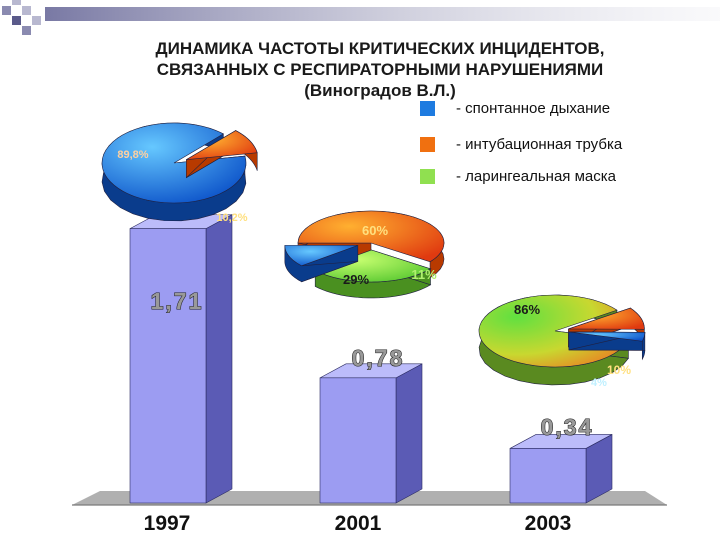 The height and width of the screenshot is (540, 720). What do you see at coordinates (380, 69) in the screenshot?
I see `chart-title-line-2: СВЯЗАННЫХ С РЕСПИРАТОРНЫМИ НАРУШЕНИЯМИ` at bounding box center [380, 69].